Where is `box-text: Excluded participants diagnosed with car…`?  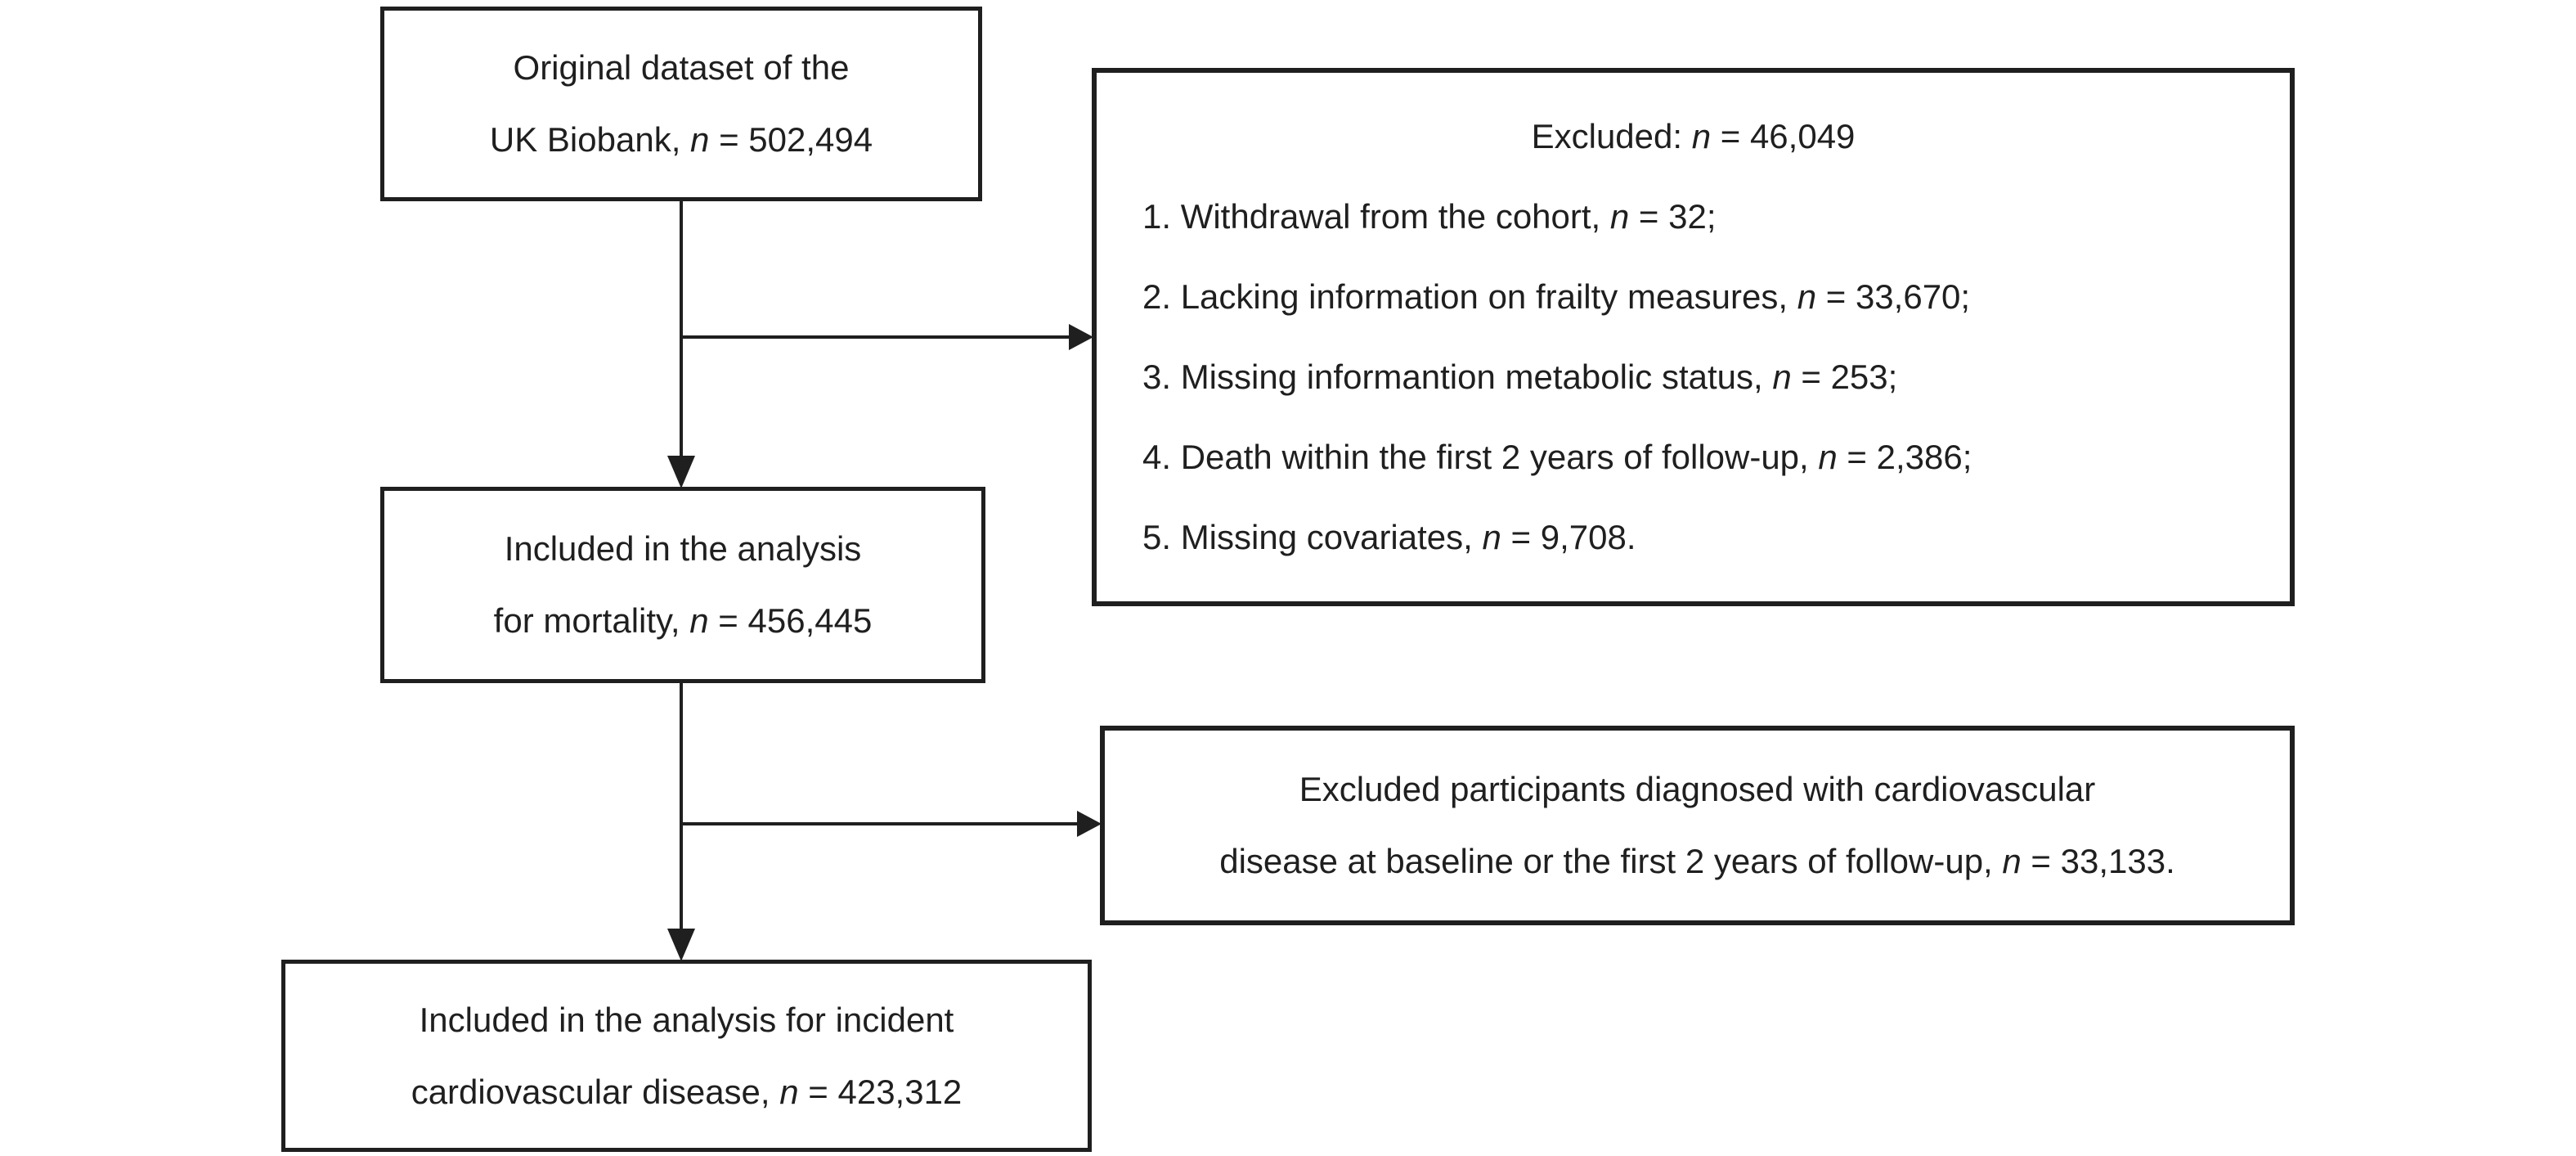 box-text: Excluded participants diagnosed with car… is located at coordinates (1697, 789).